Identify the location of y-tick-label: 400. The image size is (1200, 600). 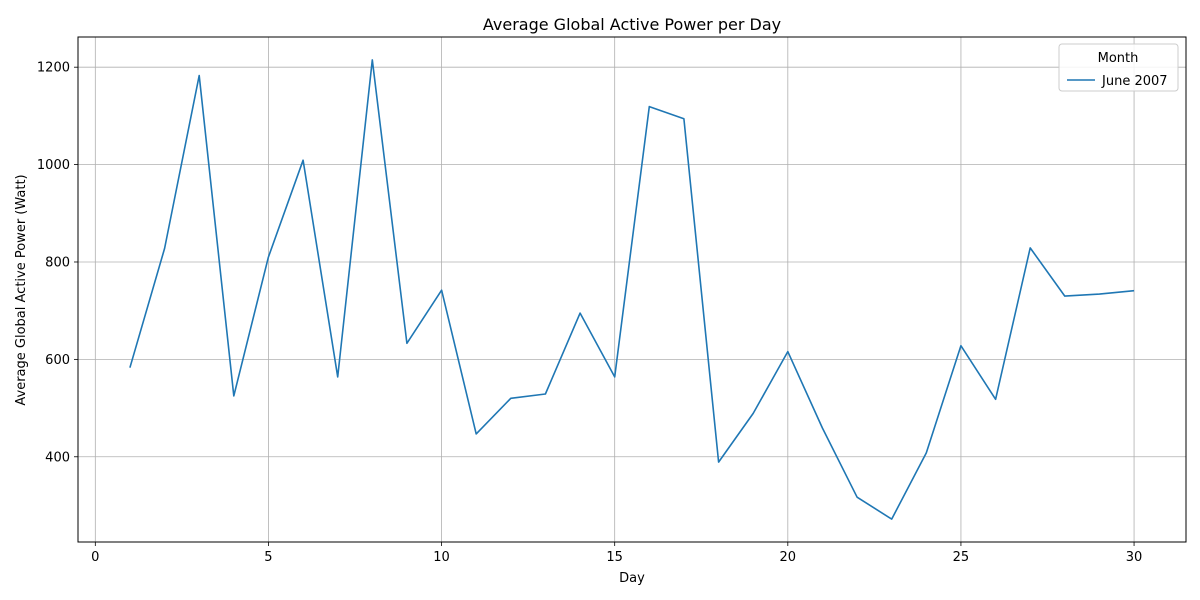
(57, 457).